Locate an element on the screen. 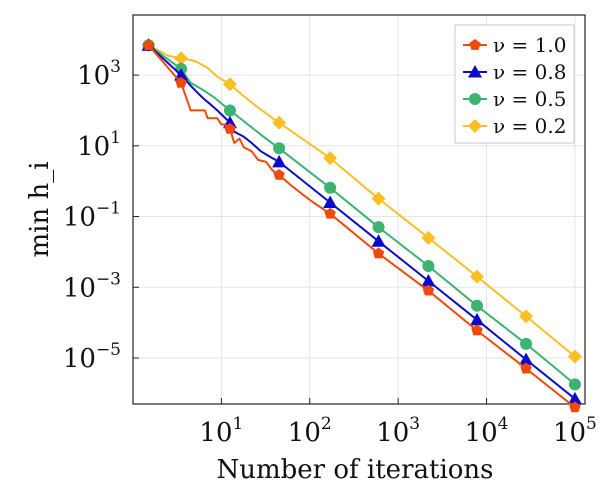 This screenshot has width=600, height=504. y-tick-label: 10⁻⁵ is located at coordinates (92, 357).